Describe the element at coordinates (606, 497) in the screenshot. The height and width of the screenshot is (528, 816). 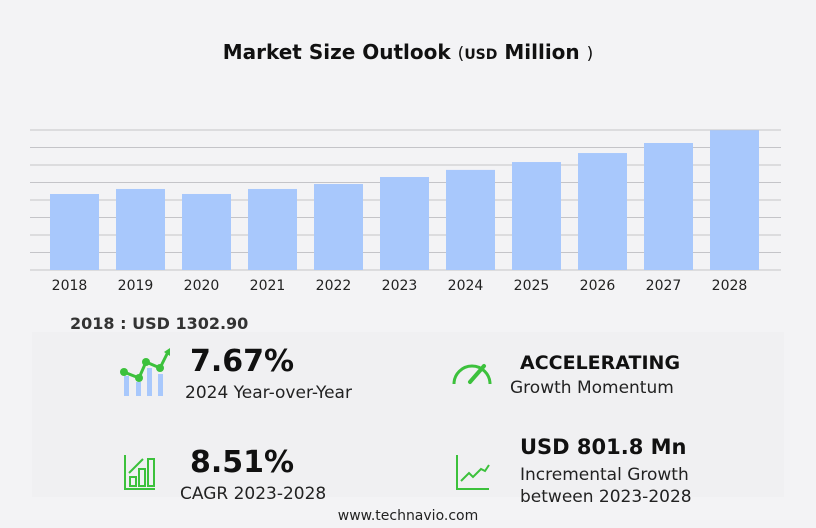
I see `incremental-label-2: between 2023-2028` at that location.